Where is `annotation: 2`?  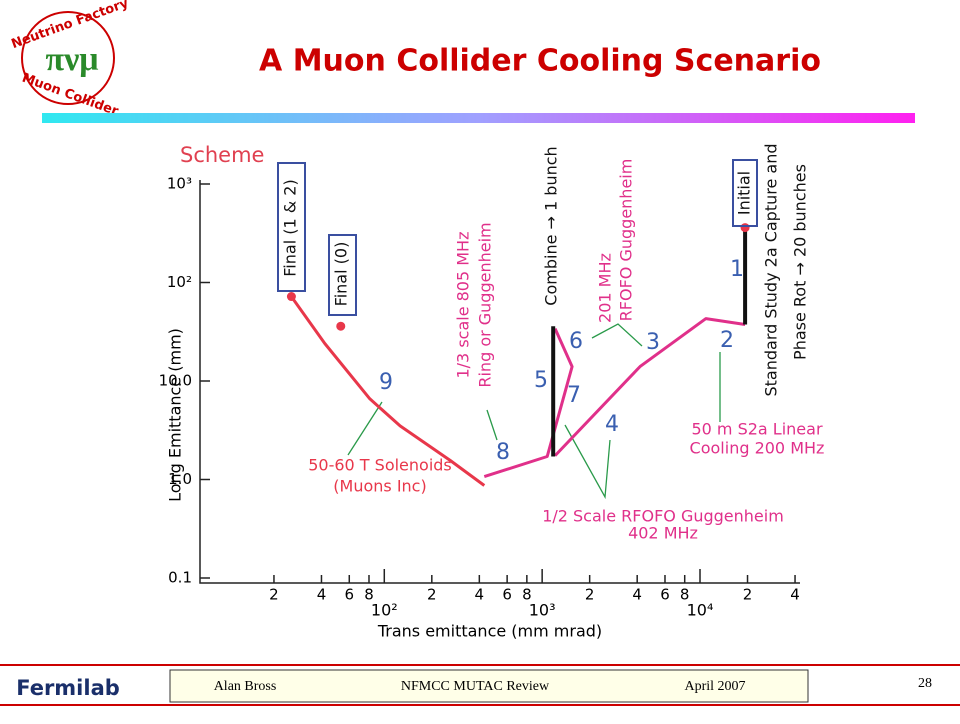
annotation: 2 is located at coordinates (727, 340).